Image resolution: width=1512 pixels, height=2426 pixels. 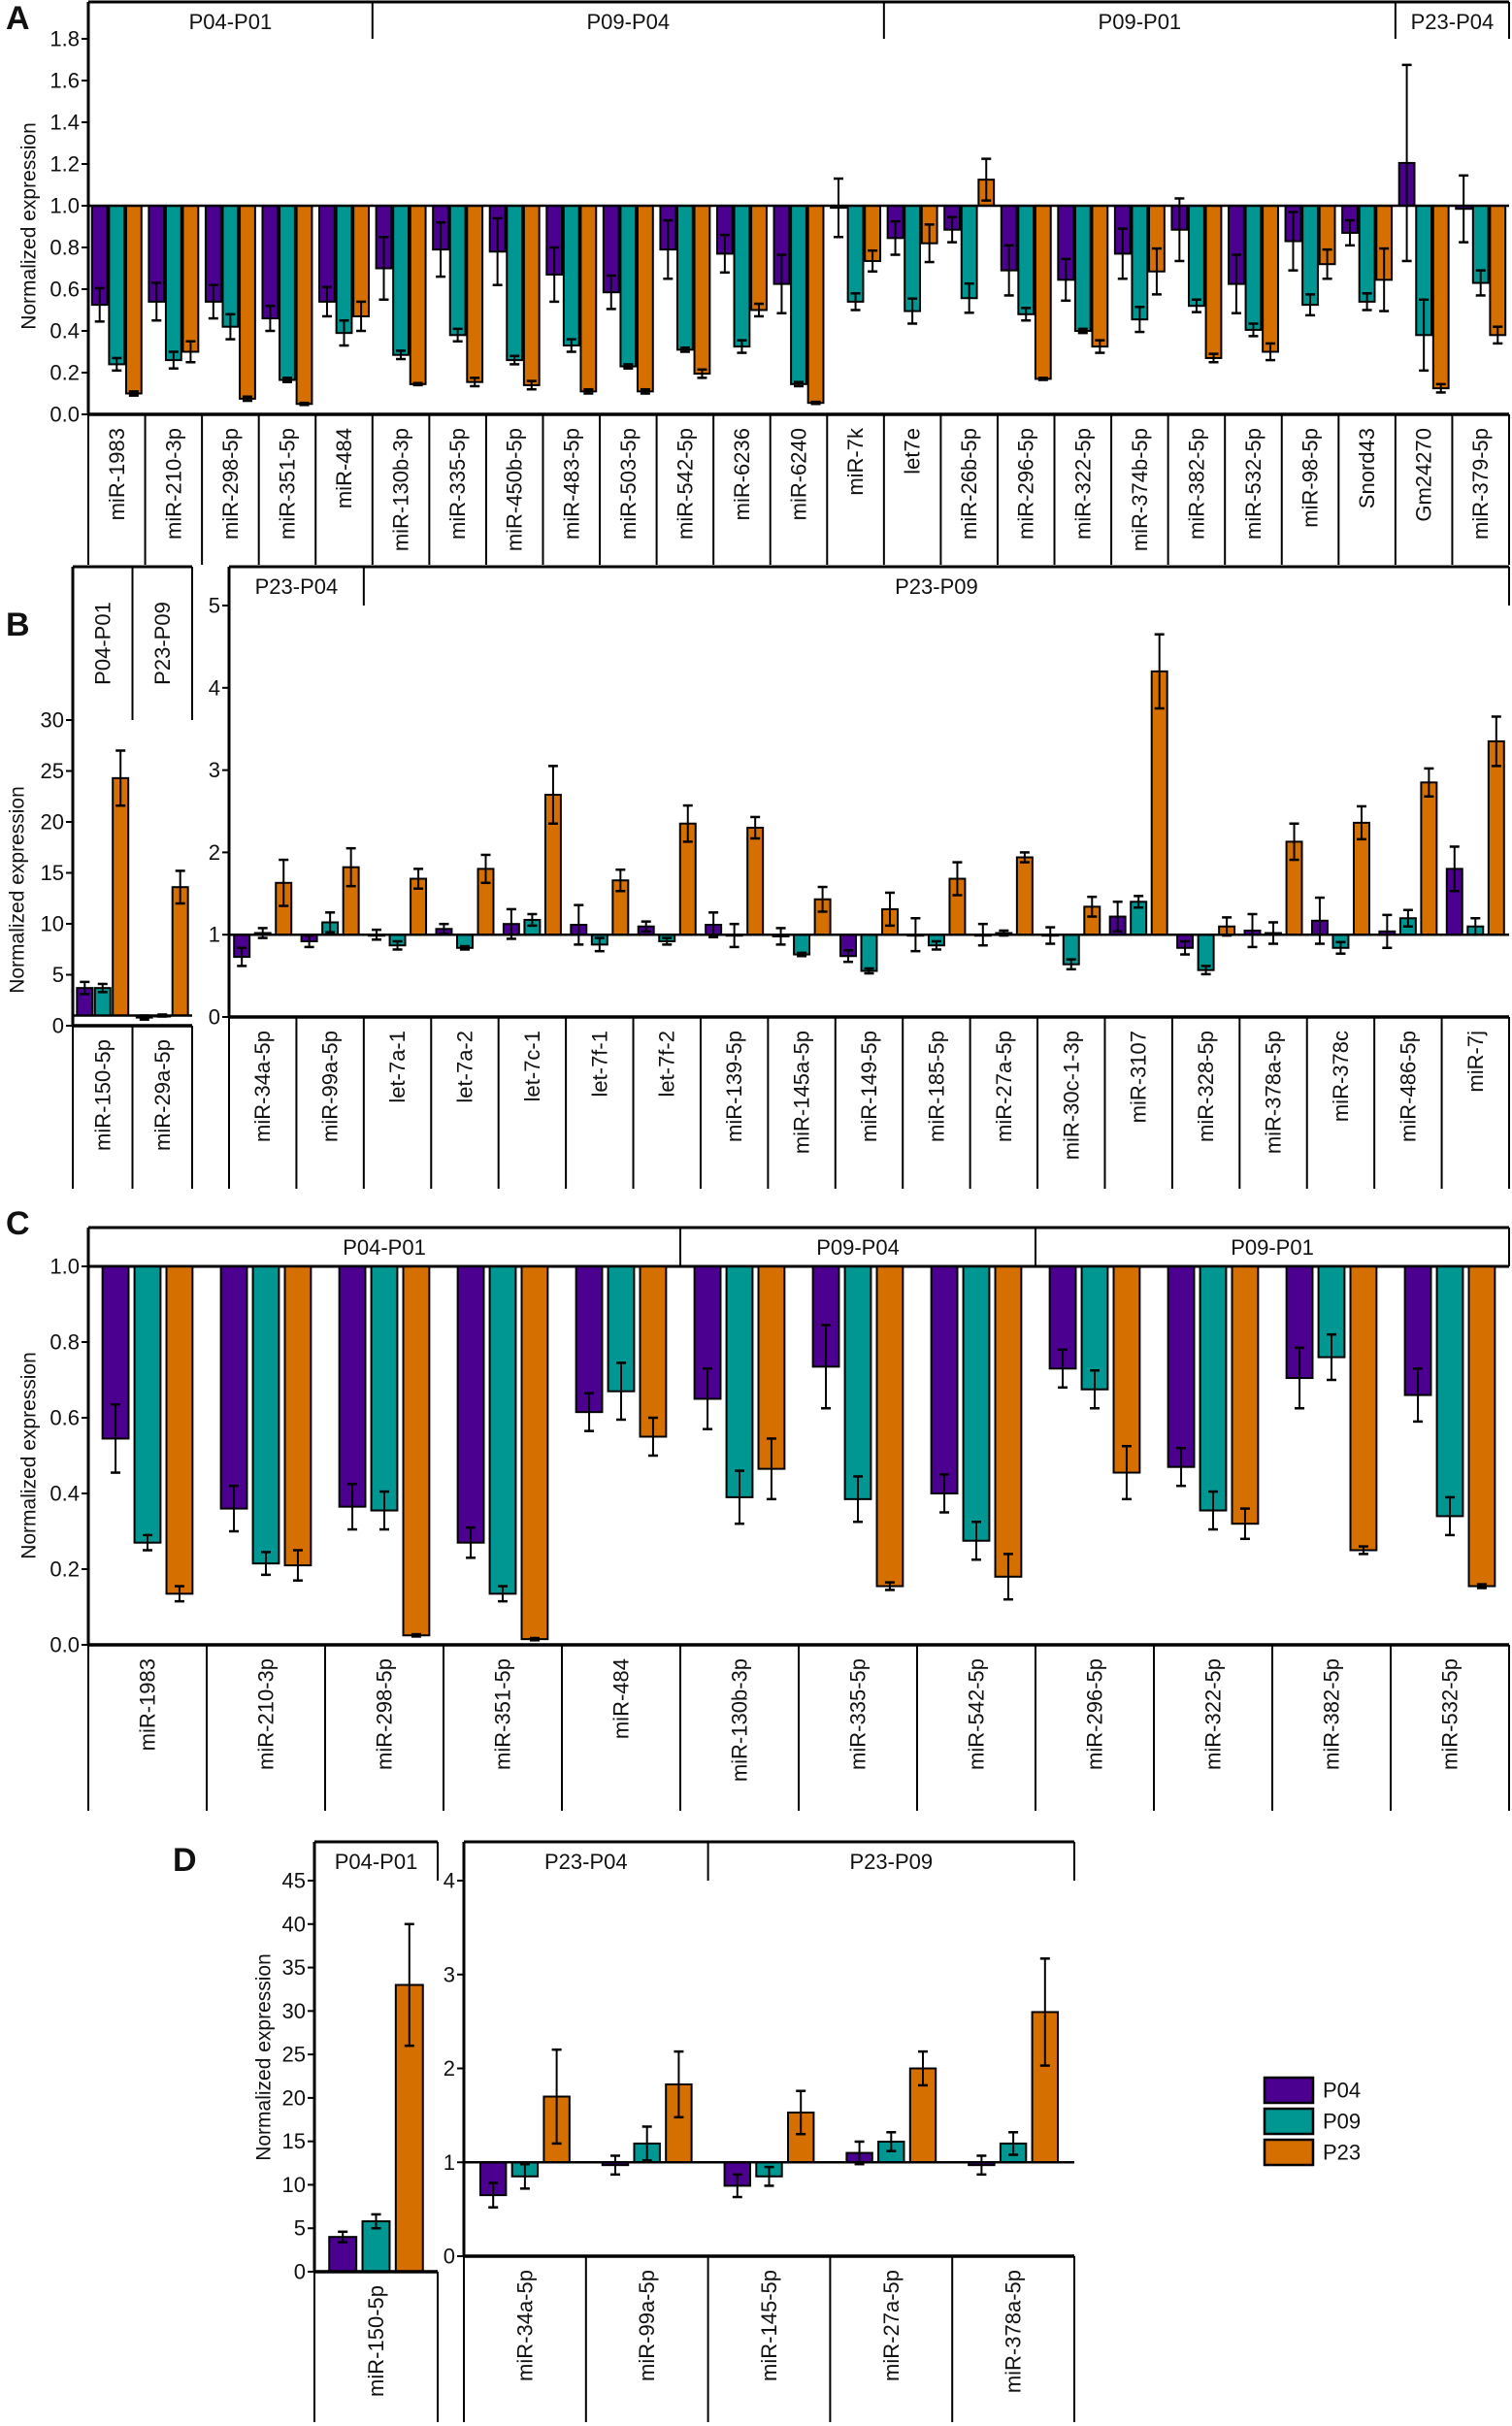 I want to click on y-tick-label: 30, so click(x=294, y=2011).